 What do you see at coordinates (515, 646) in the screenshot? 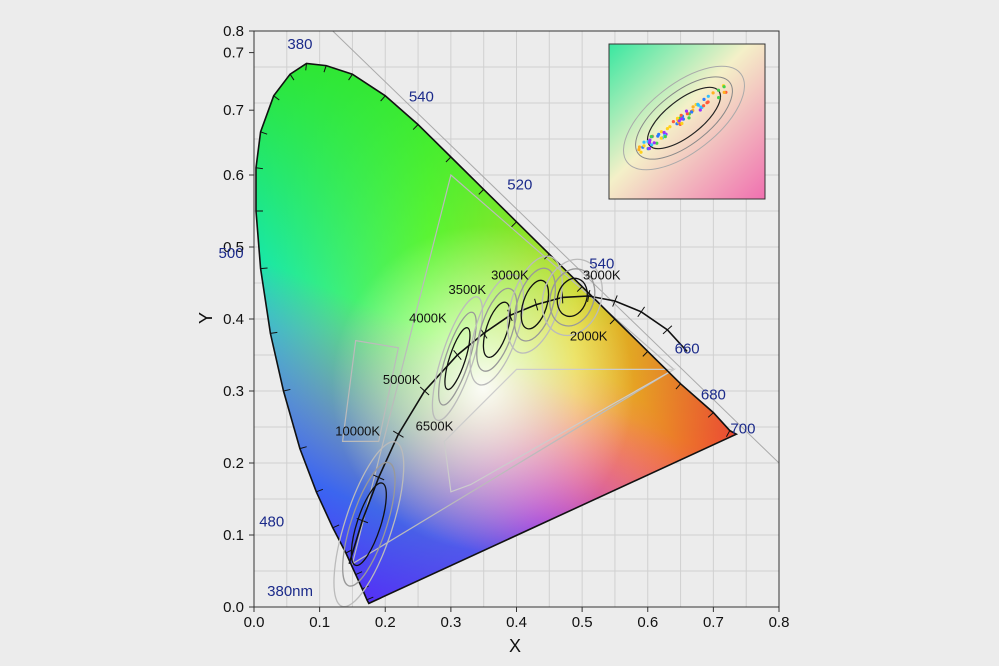
I see `x-axis-title: X` at bounding box center [515, 646].